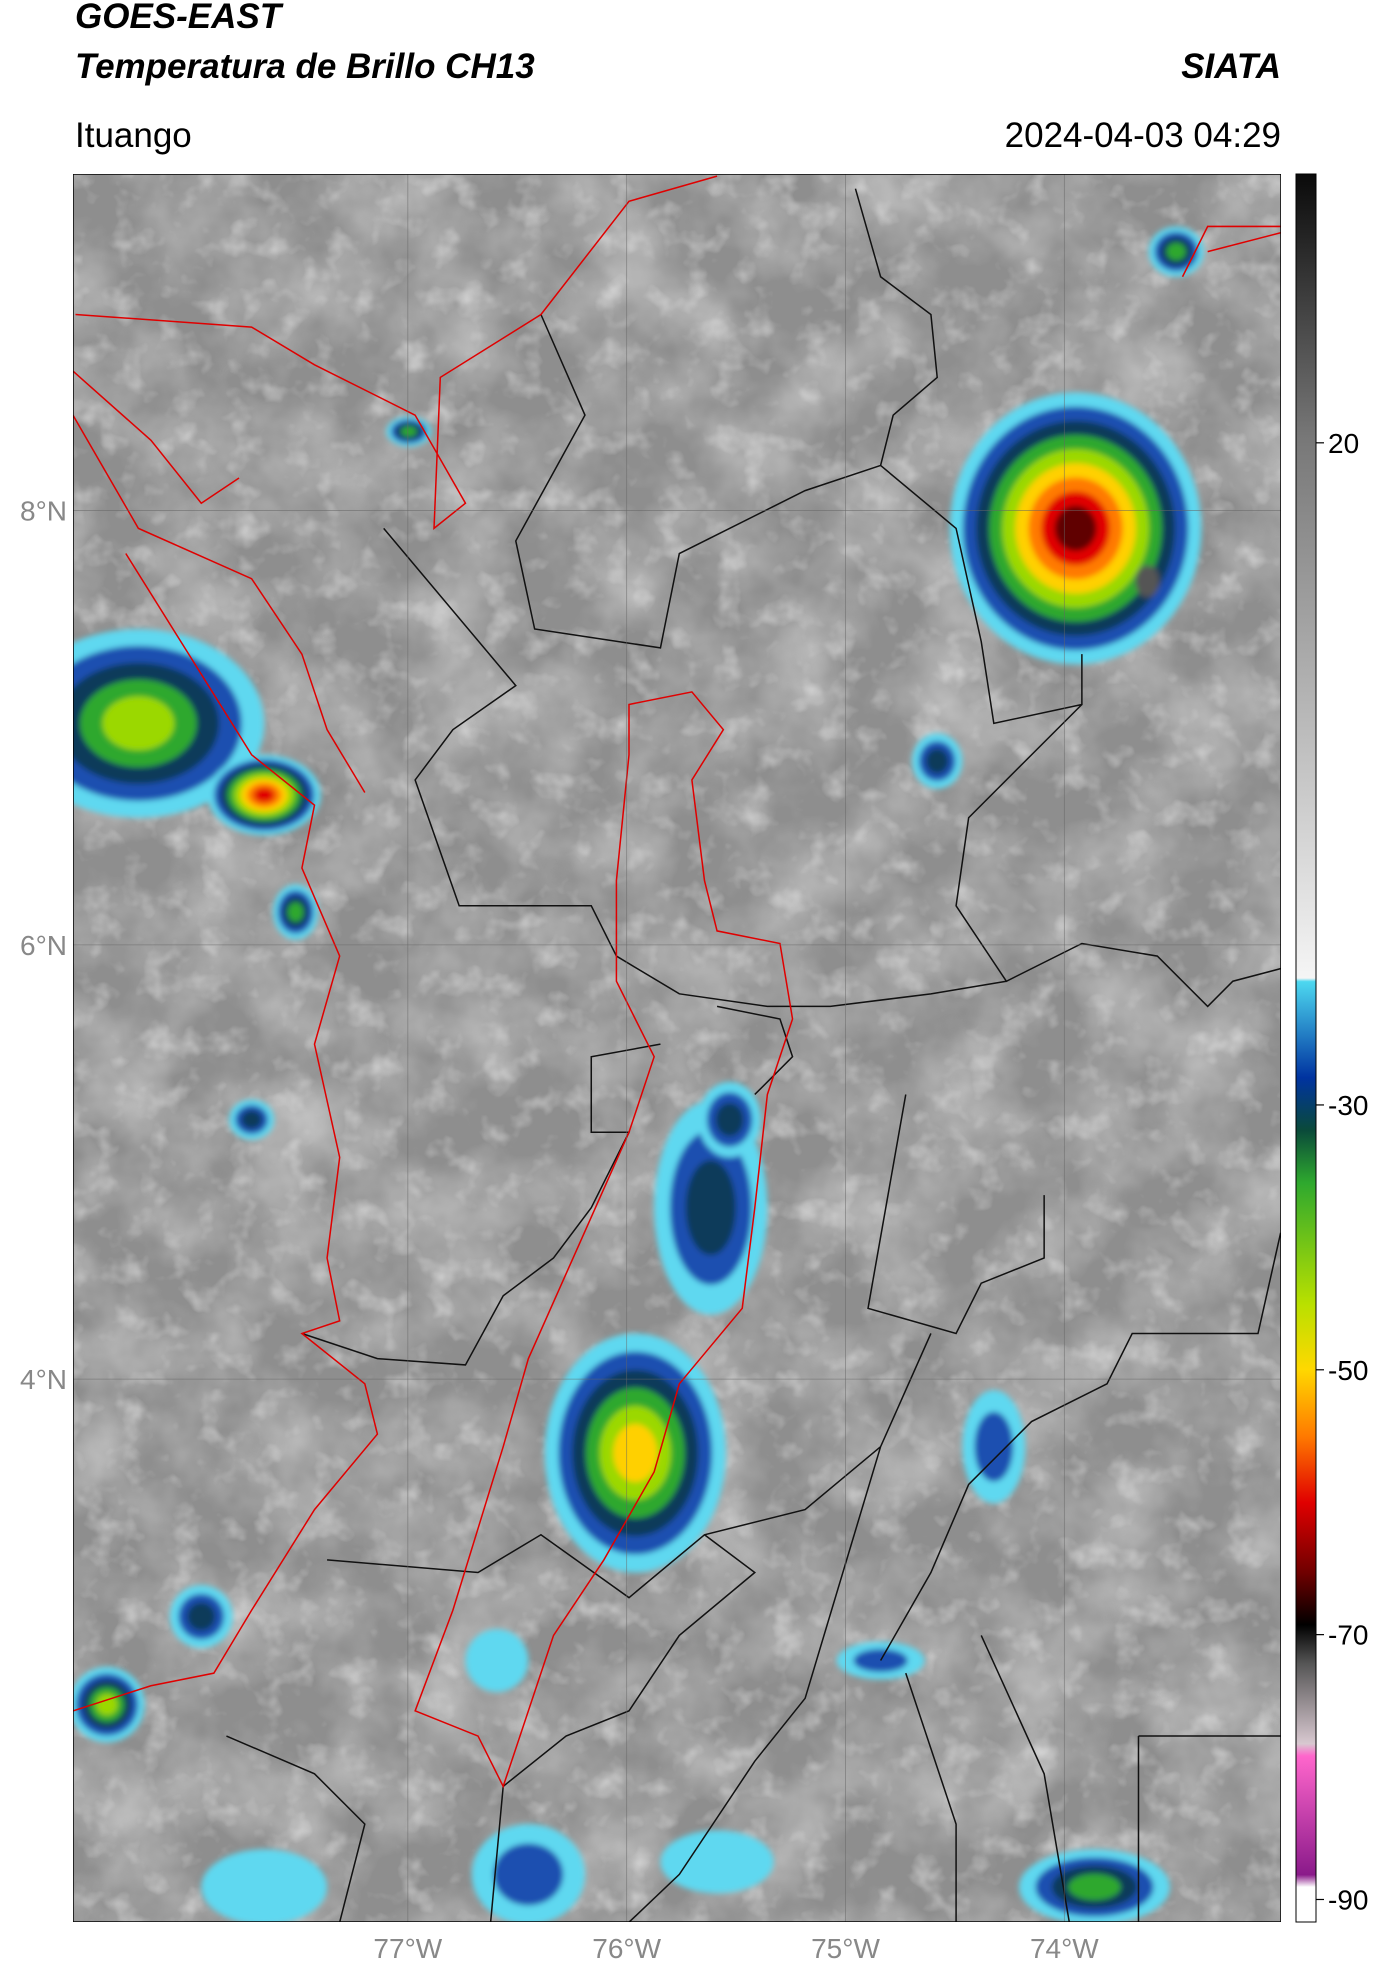  I want to click on subtitle: Temperatura de Brillo CH13, so click(305, 66).